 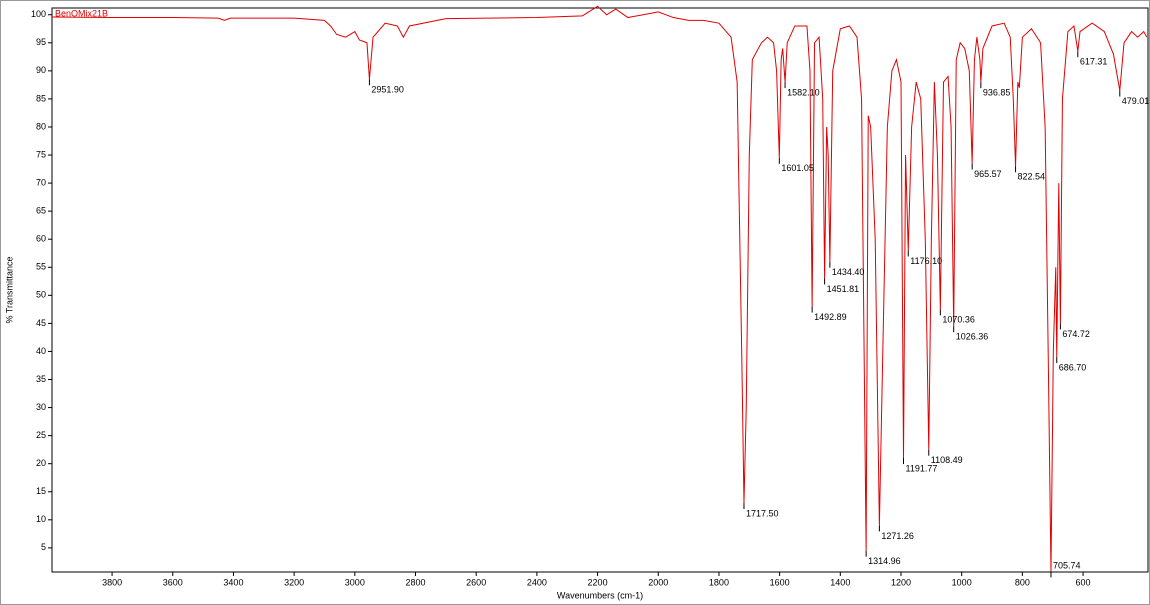 I want to click on peak-label: 1191.77, so click(x=922, y=468).